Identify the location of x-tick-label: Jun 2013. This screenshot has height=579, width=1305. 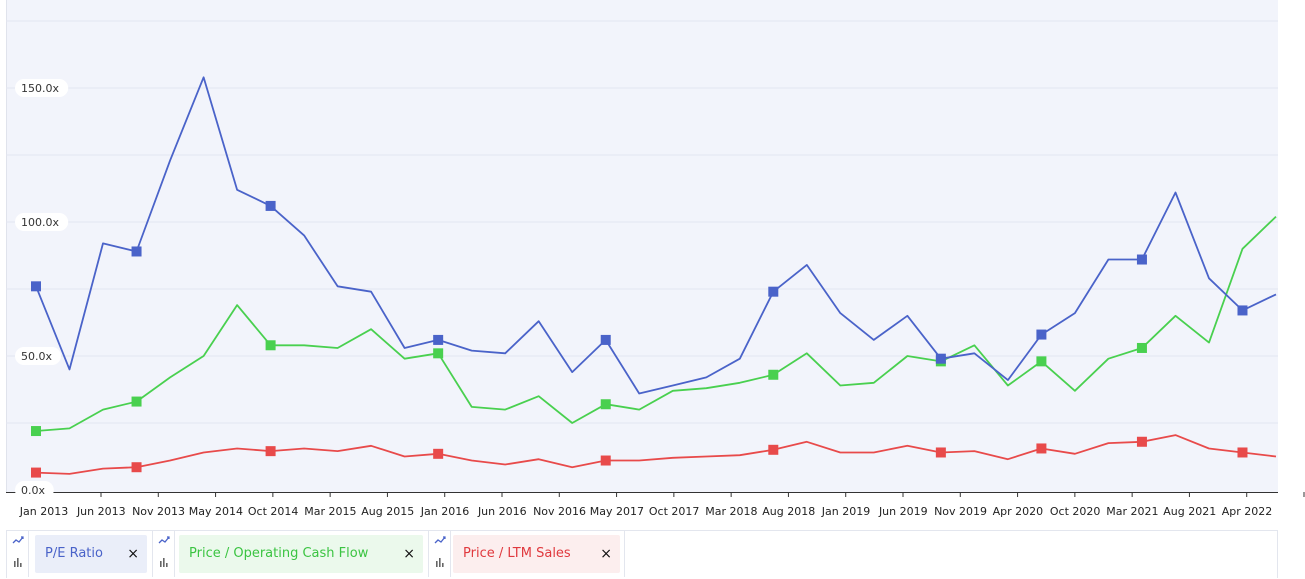
(101, 511).